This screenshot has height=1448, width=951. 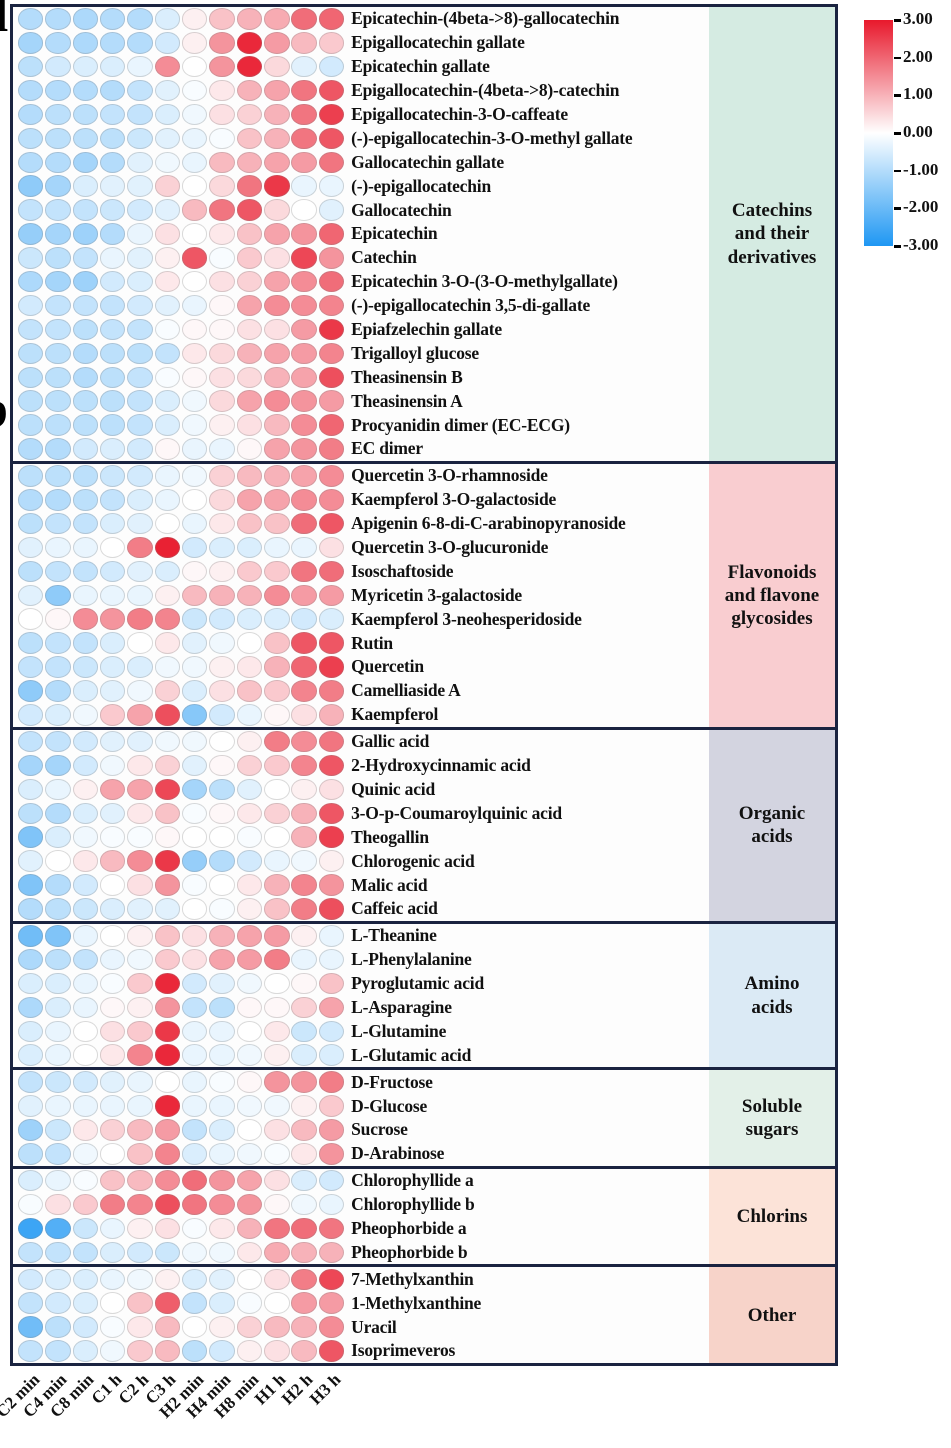 I want to click on metabolite-row: Gallocatechin, so click(x=424, y=210).